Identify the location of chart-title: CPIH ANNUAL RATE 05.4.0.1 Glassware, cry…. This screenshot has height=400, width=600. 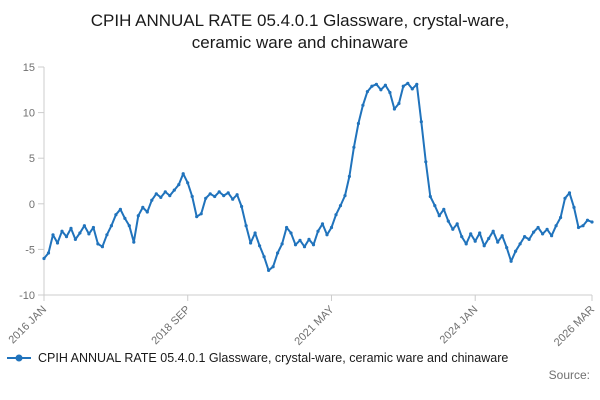
(300, 32).